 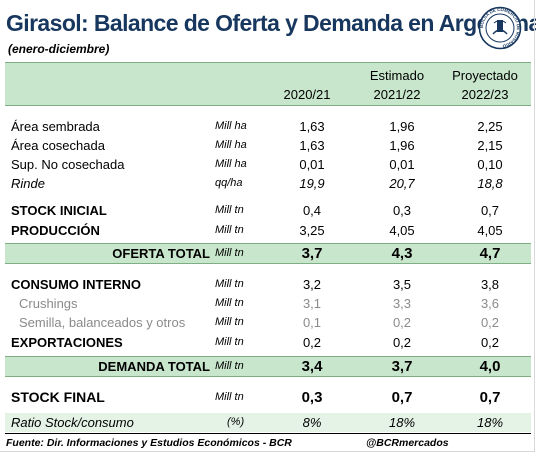 What do you see at coordinates (312, 164) in the screenshot?
I see `value-2020-21: 0,01` at bounding box center [312, 164].